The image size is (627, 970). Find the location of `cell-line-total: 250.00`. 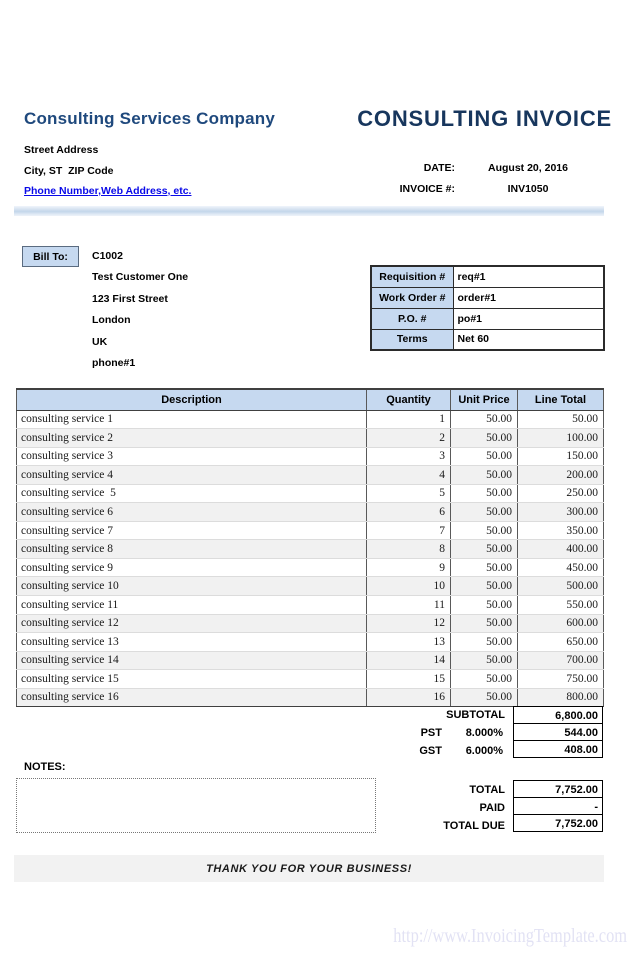

cell-line-total: 250.00 is located at coordinates (560, 494).